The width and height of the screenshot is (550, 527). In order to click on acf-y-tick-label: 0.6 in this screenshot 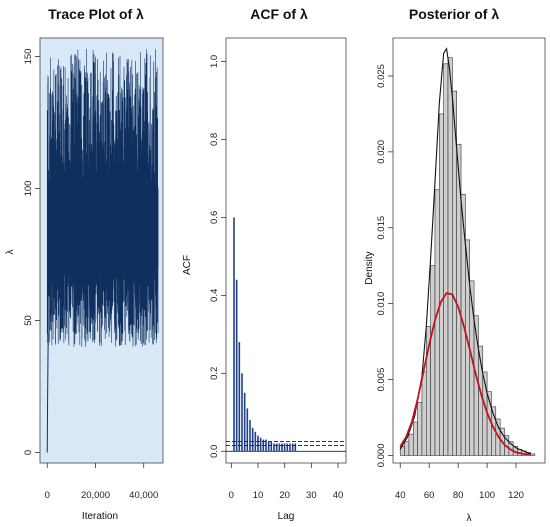, I will do `click(214, 217)`.